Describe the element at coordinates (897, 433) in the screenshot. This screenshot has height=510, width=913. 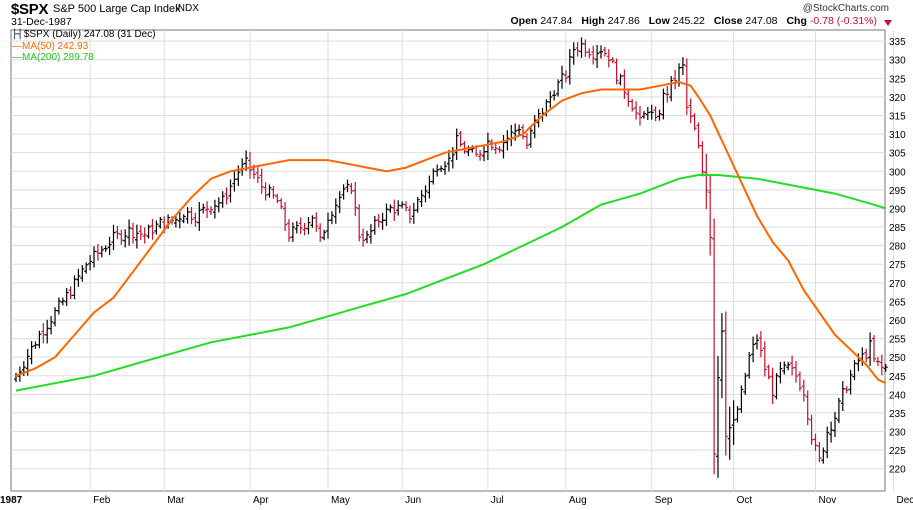
I see `y-tick-label: 230` at that location.